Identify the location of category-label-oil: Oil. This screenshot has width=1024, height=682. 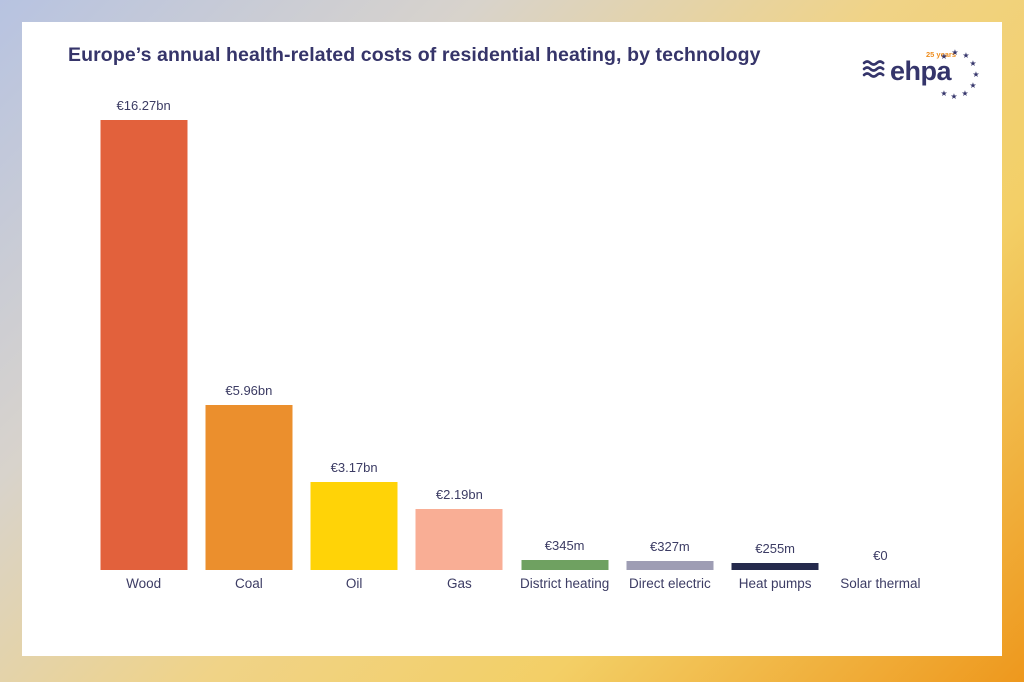
(354, 583).